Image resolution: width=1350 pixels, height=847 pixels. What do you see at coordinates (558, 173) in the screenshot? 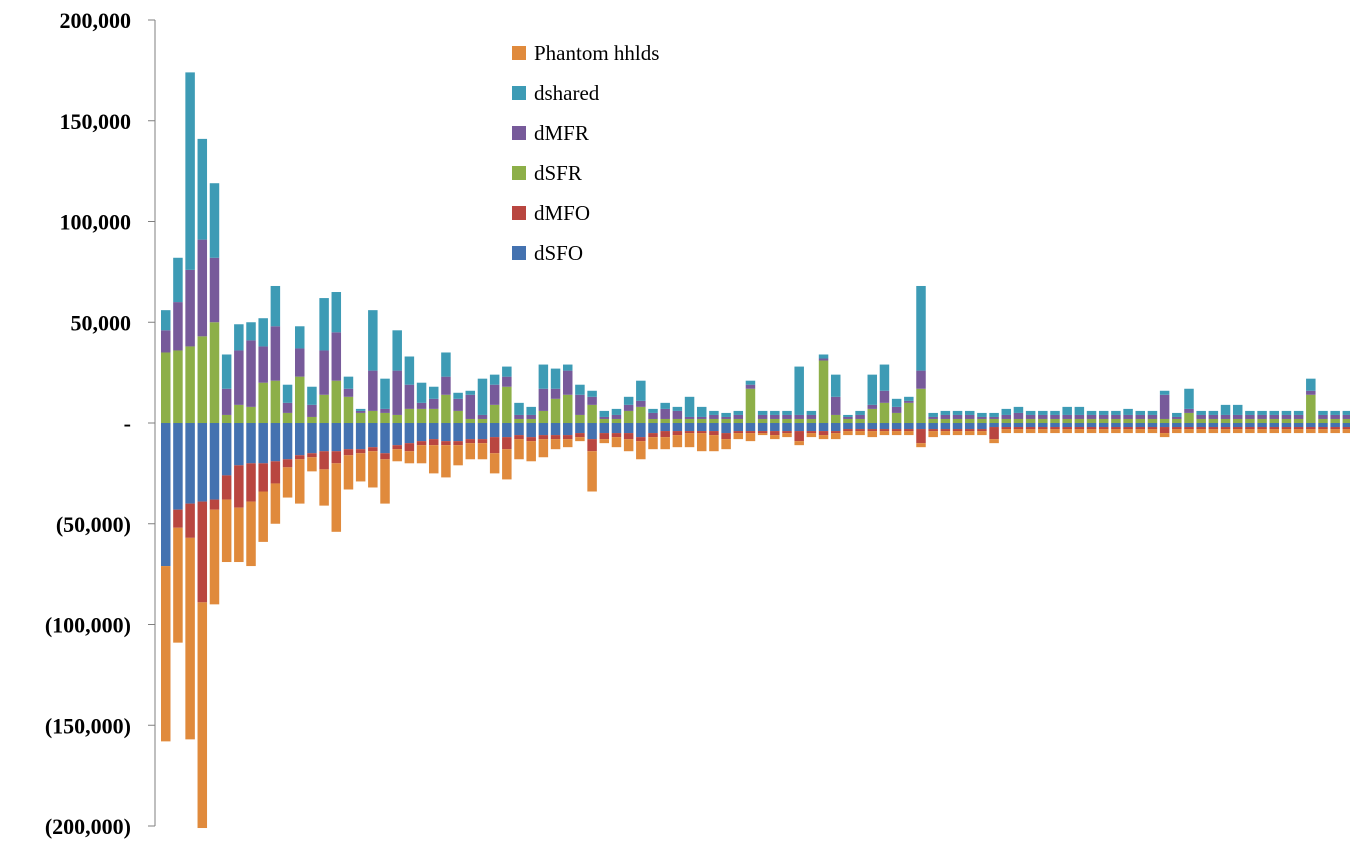
I see `legend-label: dSFR` at bounding box center [558, 173].